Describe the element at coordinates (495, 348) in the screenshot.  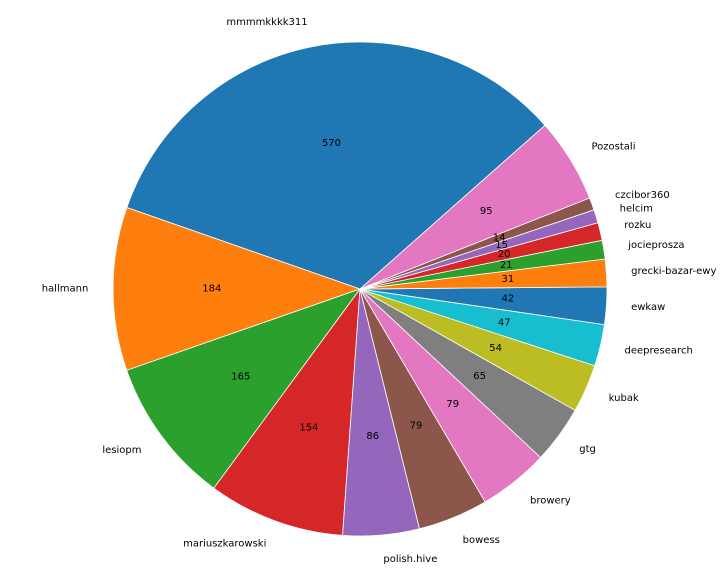
I see `pie-value-label: 54` at that location.